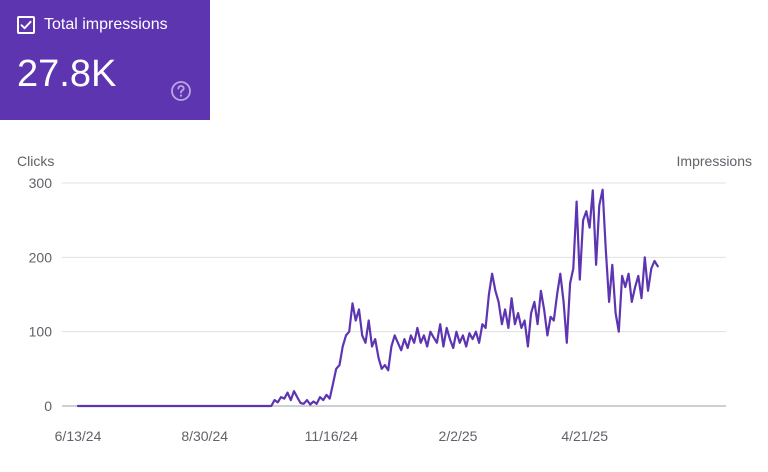 This screenshot has height=472, width=768. What do you see at coordinates (48, 406) in the screenshot?
I see `y-tick-label: 0` at bounding box center [48, 406].